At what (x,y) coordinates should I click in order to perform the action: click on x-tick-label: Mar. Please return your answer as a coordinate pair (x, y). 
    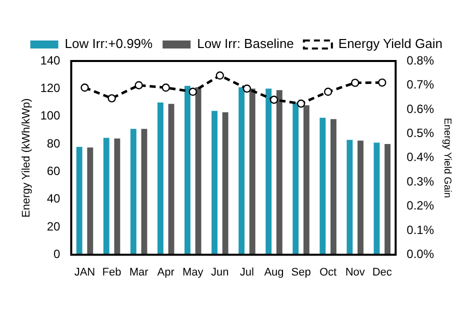
    Looking at the image, I should click on (139, 272).